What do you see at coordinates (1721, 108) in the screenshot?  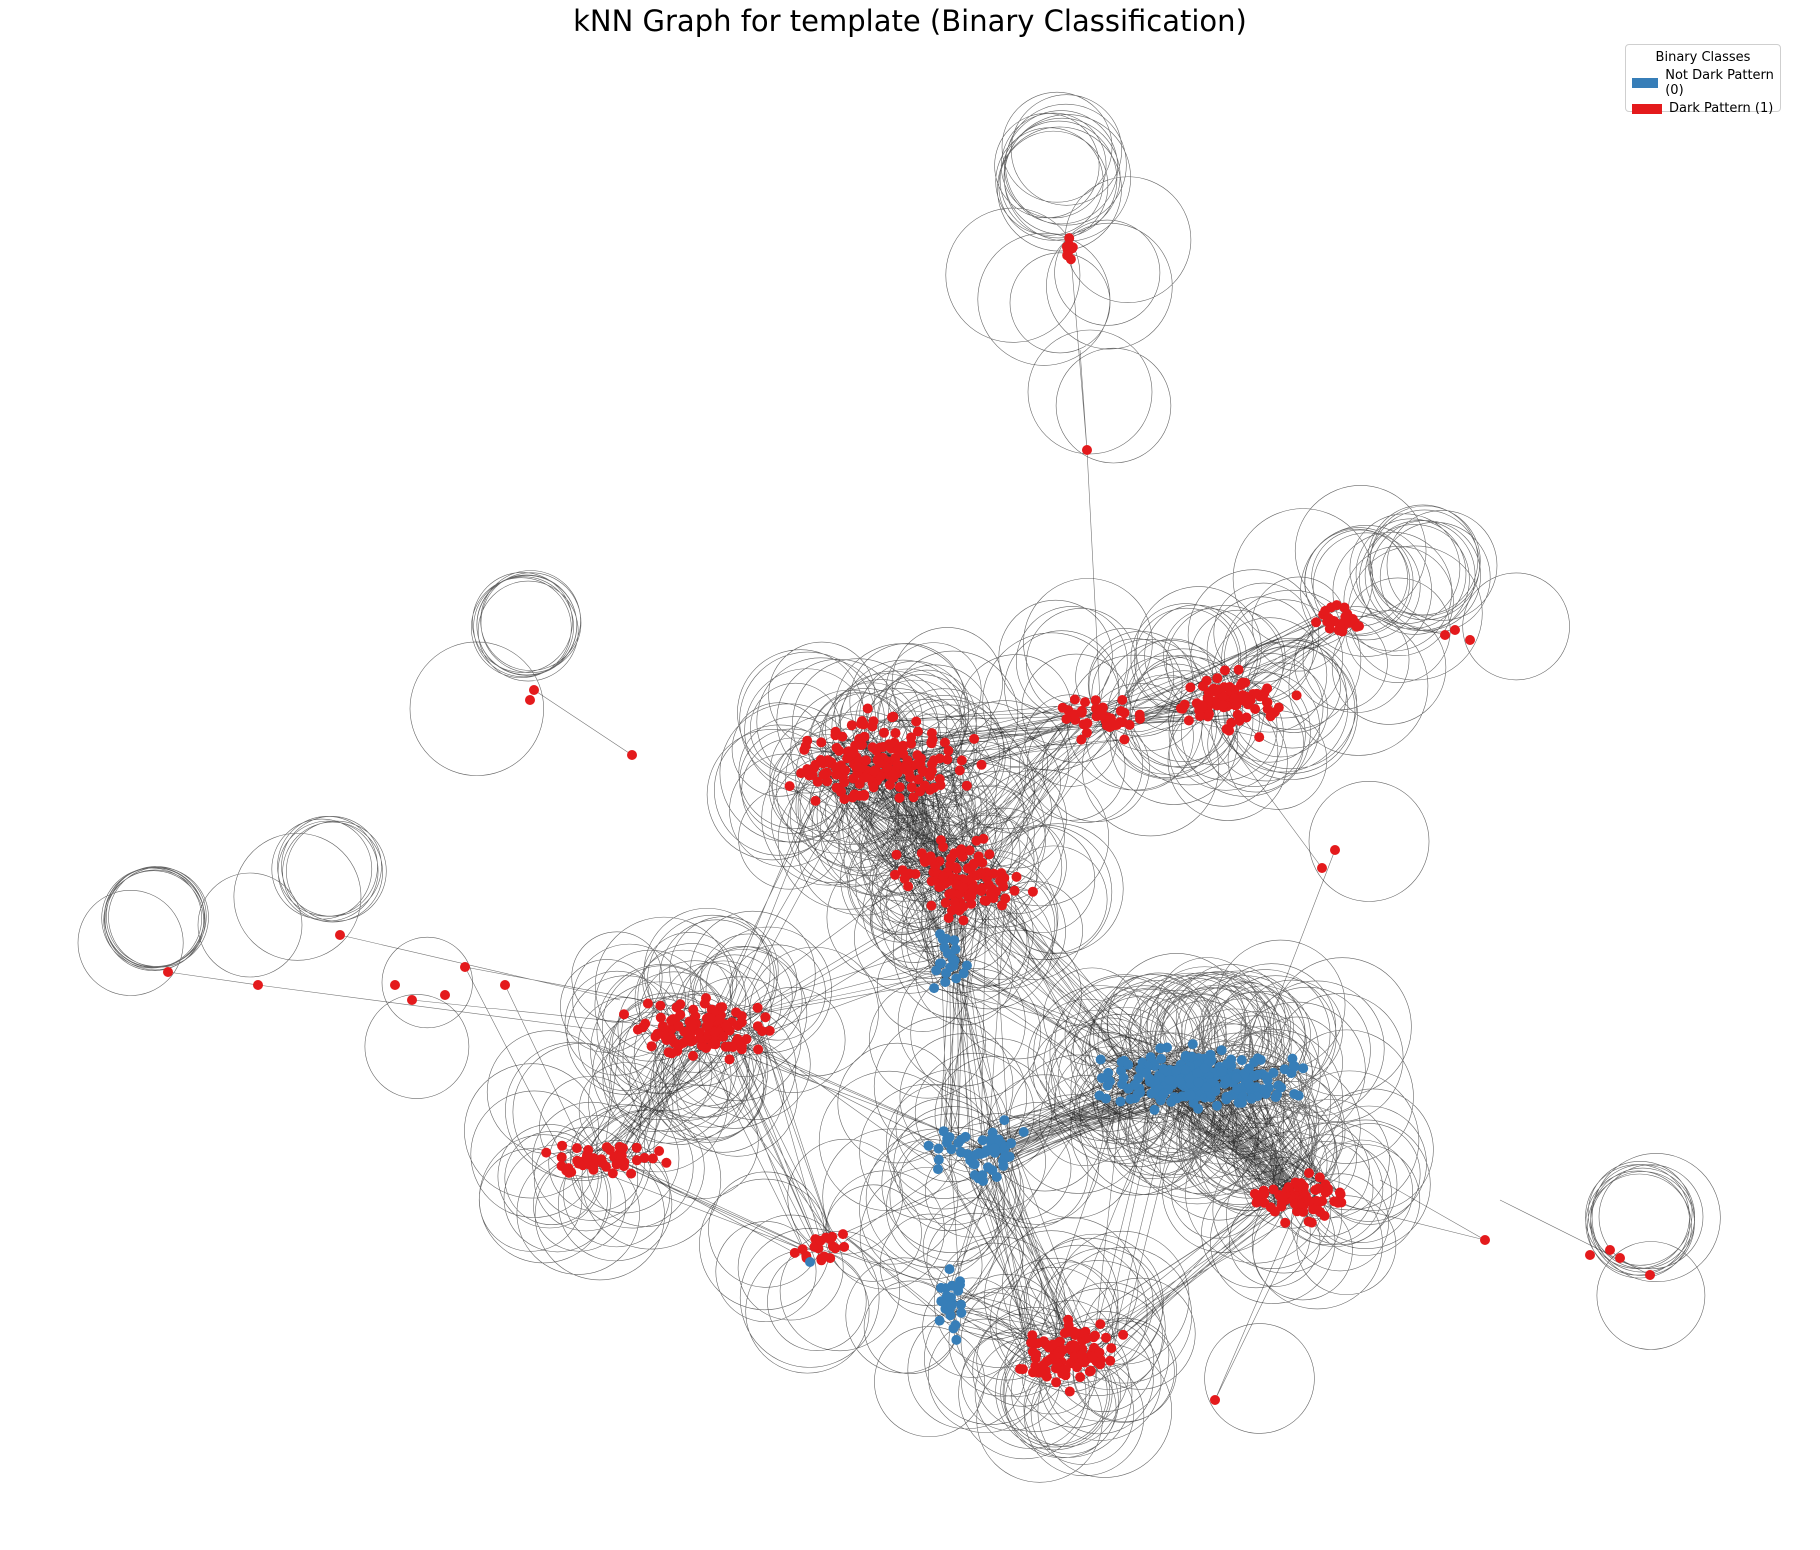 I see `legend-label-class-1: Dark Pattern (1)` at bounding box center [1721, 108].